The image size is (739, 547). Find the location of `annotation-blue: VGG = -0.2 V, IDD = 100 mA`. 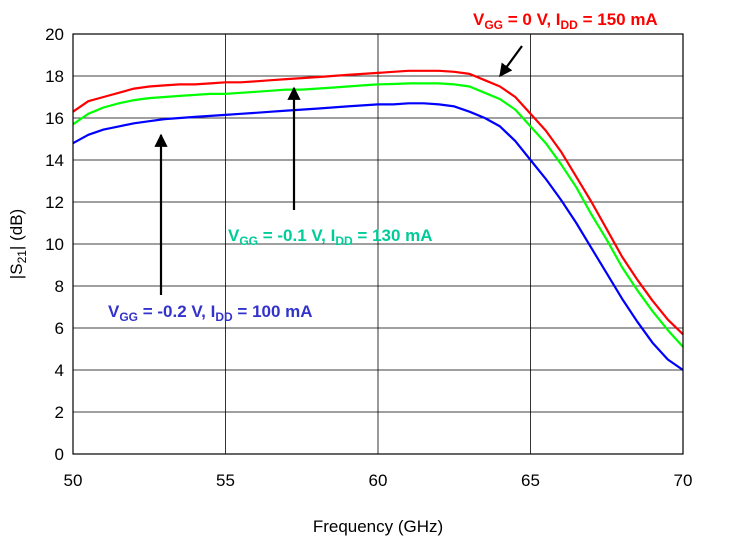

annotation-blue: VGG = -0.2 V, IDD = 100 mA is located at coordinates (210, 313).